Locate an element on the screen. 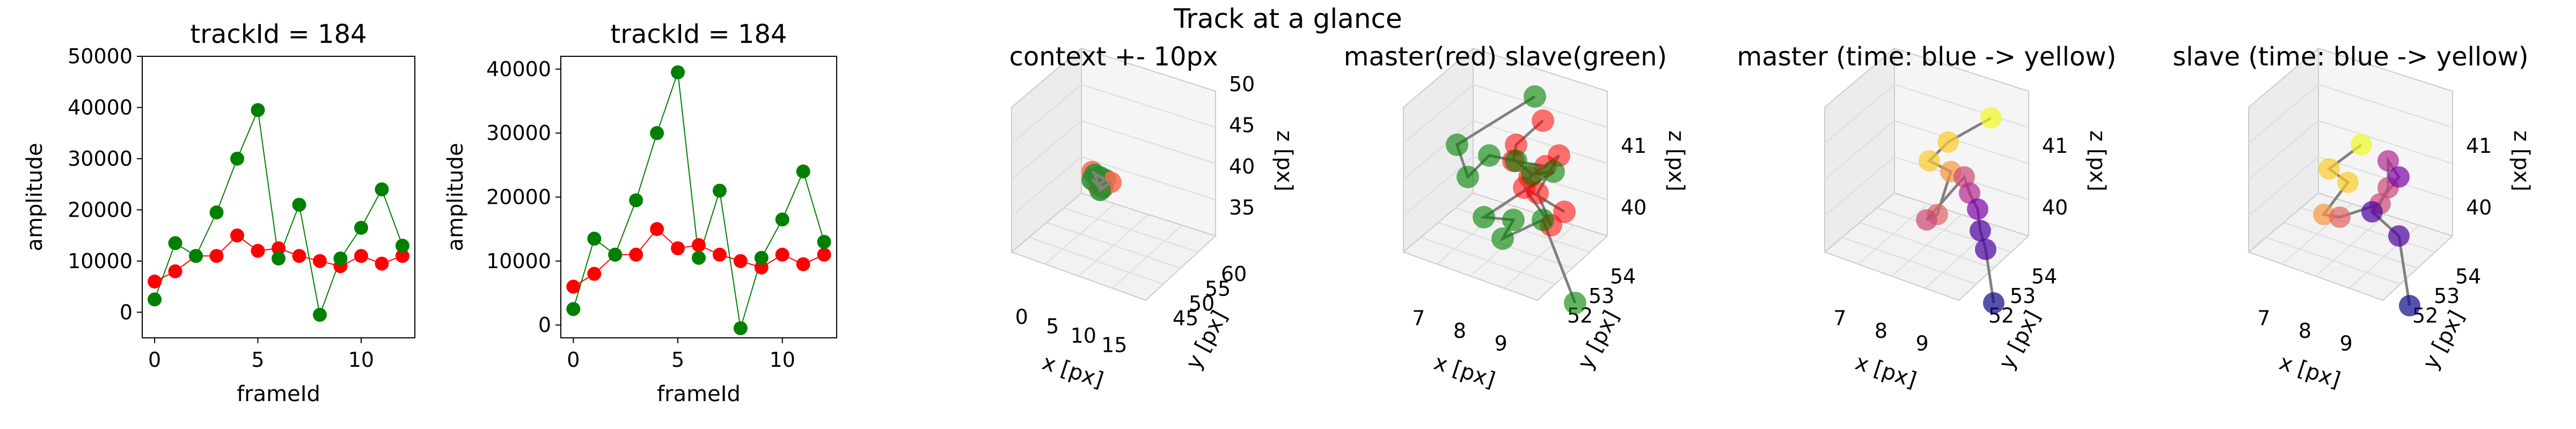 The width and height of the screenshot is (2576, 429). y-tick-label: 50000 is located at coordinates (100, 56).